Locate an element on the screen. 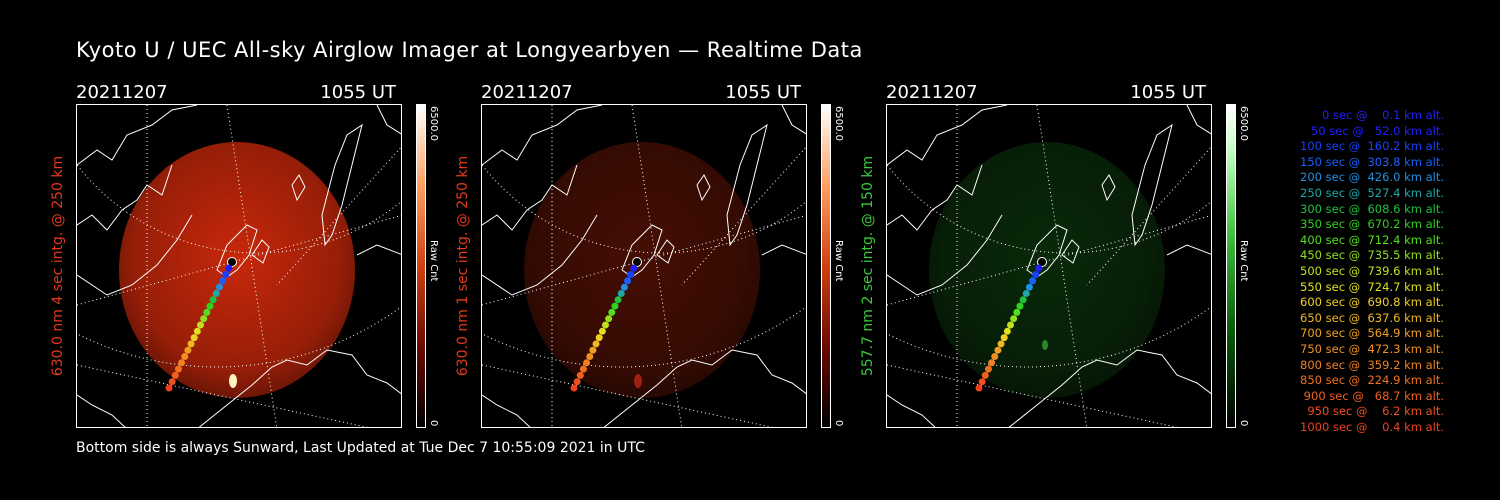 Image resolution: width=1500 pixels, height=500 pixels. legend-item: 100 sec @ 160.2 km alt. is located at coordinates (1370, 146).